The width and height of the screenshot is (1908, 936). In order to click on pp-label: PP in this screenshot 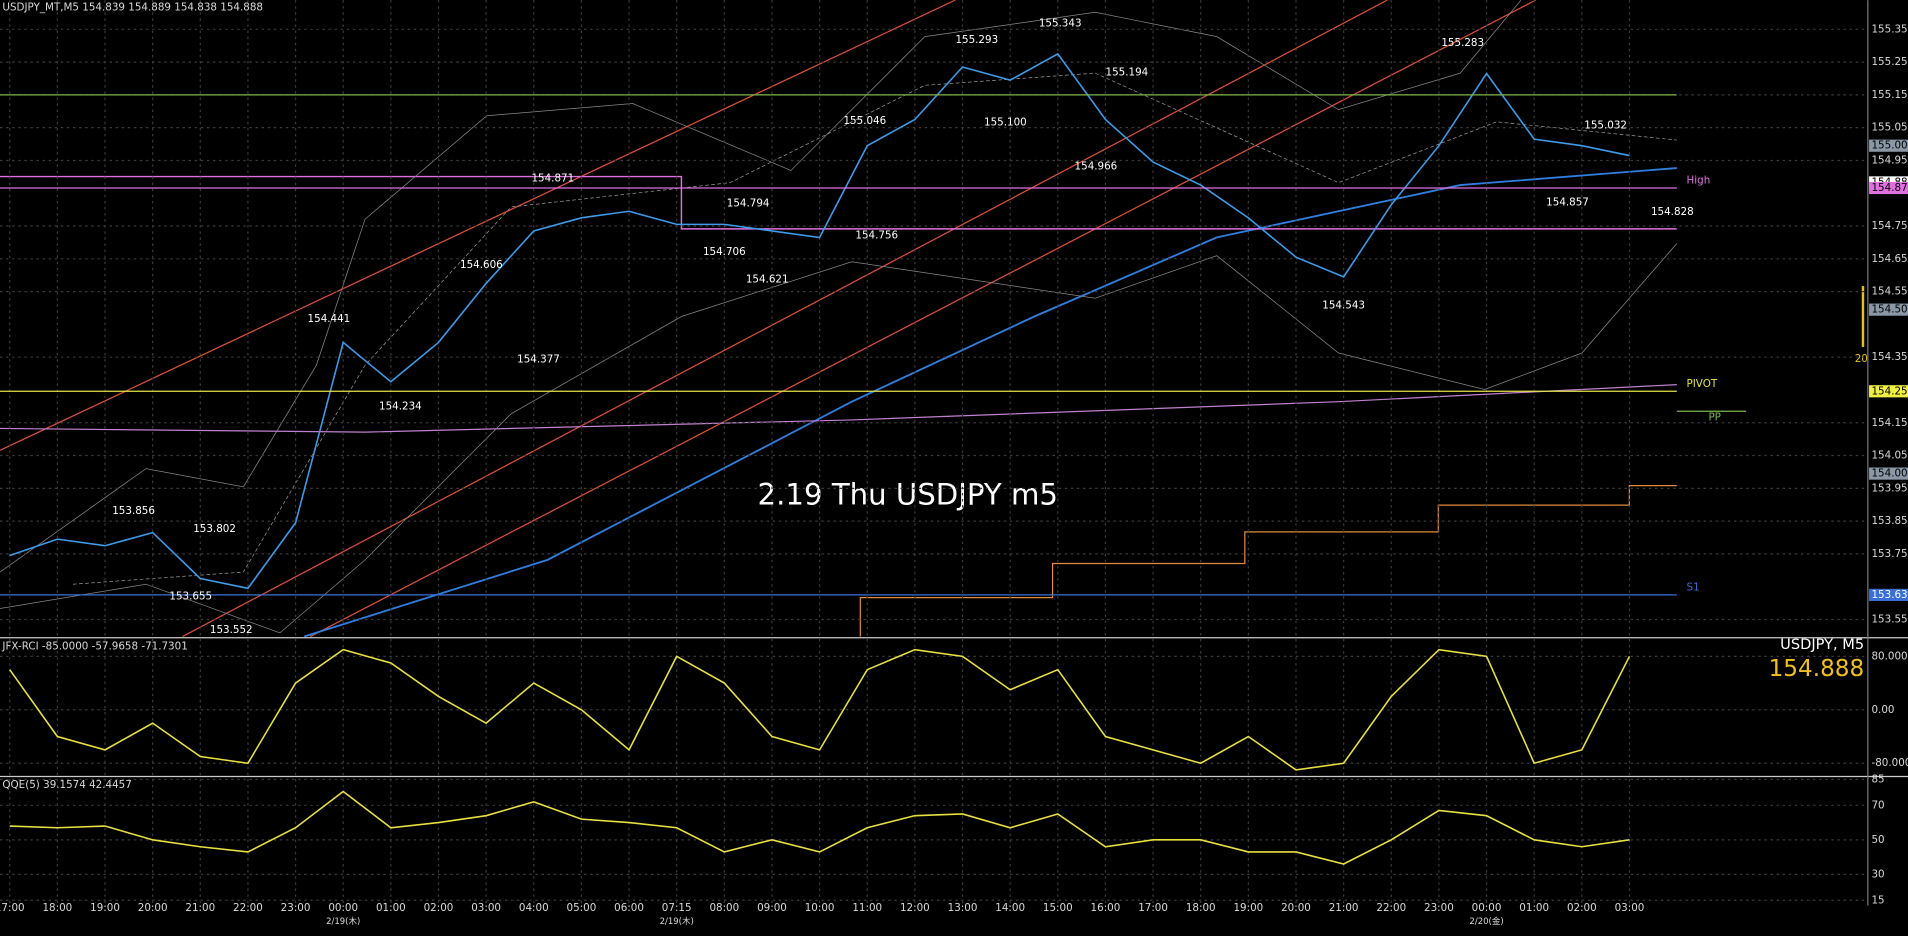, I will do `click(1714, 417)`.